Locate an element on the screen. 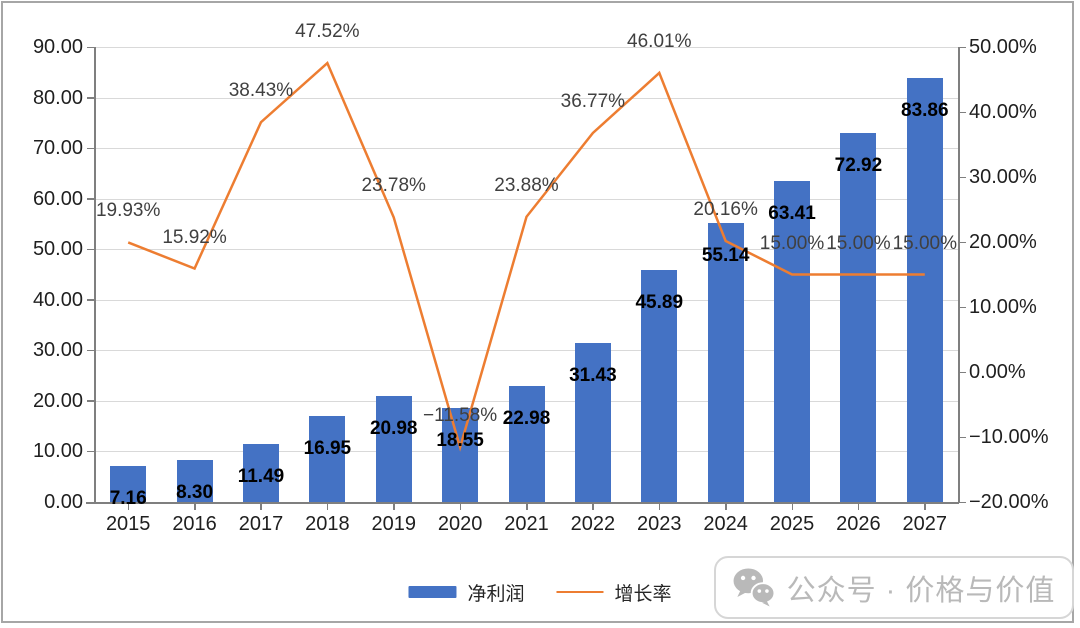 The image size is (1080, 628). growth-value-label: 15.92% is located at coordinates (194, 237).